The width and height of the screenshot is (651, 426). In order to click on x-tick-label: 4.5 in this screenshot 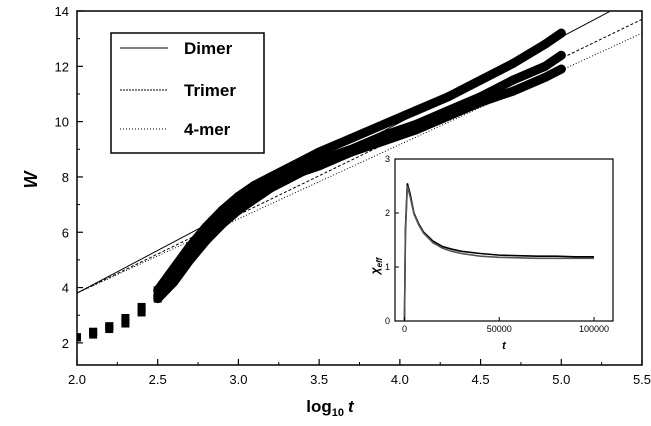, I will do `click(481, 379)`.